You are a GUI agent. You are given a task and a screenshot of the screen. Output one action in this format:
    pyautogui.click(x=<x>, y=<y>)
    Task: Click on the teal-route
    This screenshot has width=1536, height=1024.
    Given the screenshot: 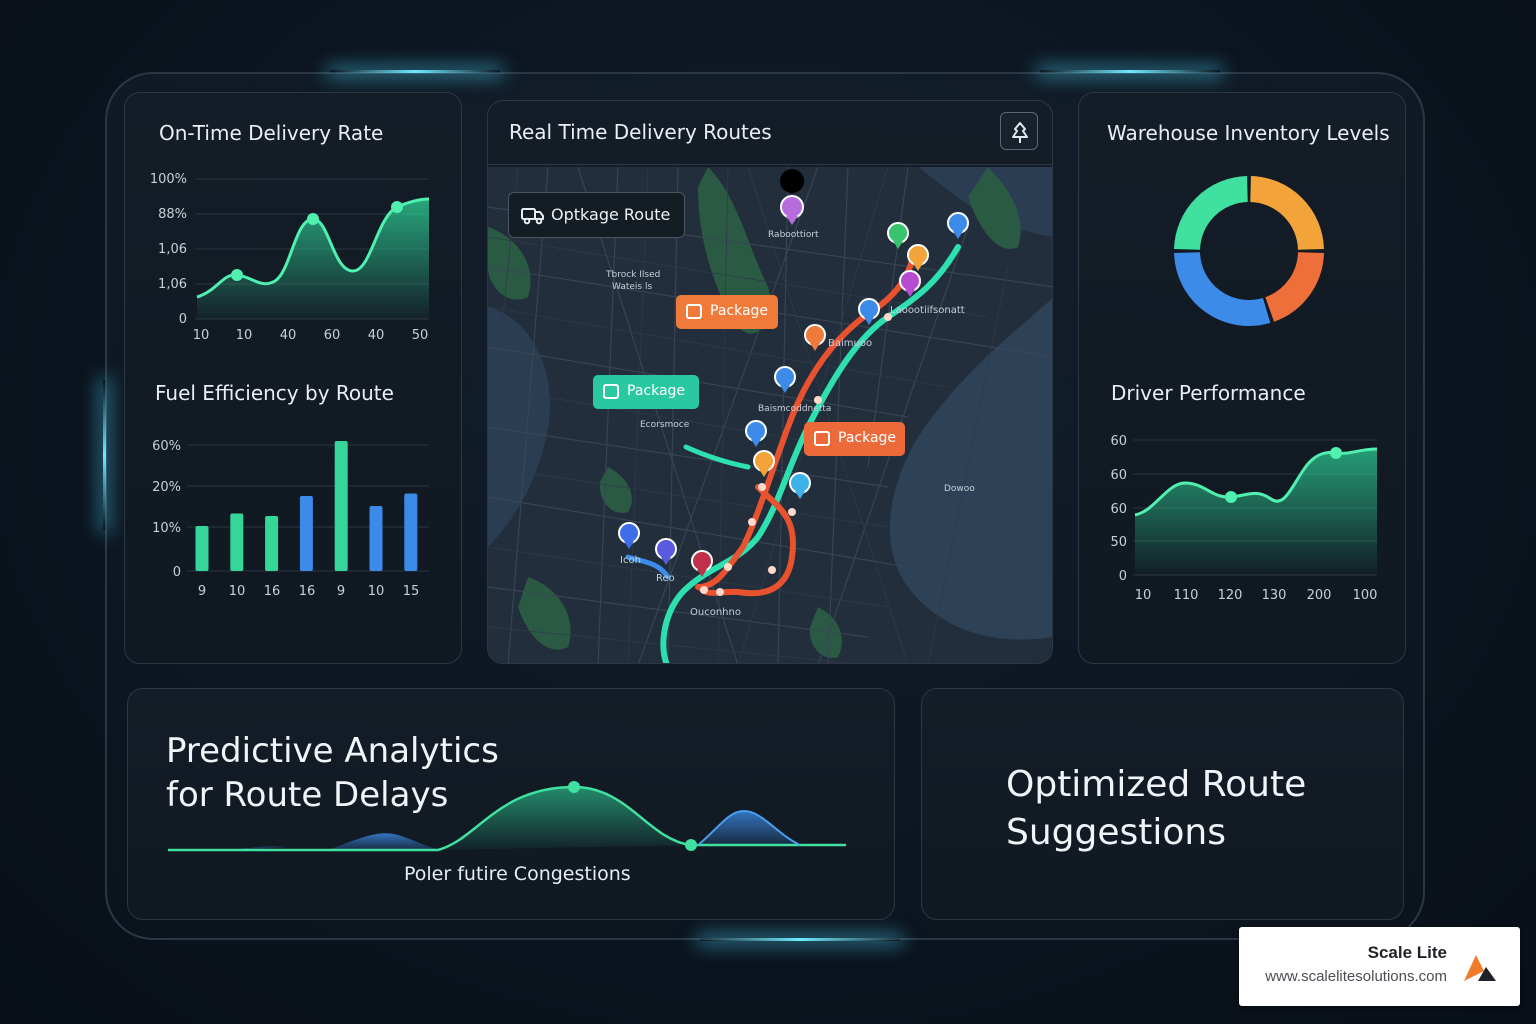 What is the action you would take?
    pyautogui.click(x=810, y=453)
    